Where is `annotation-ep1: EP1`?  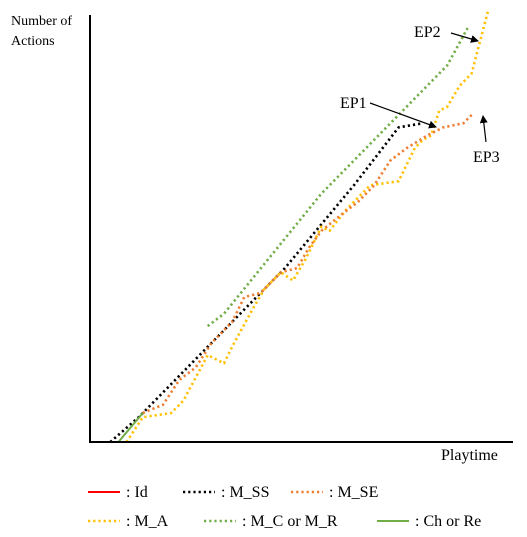
annotation-ep1: EP1 is located at coordinates (353, 103).